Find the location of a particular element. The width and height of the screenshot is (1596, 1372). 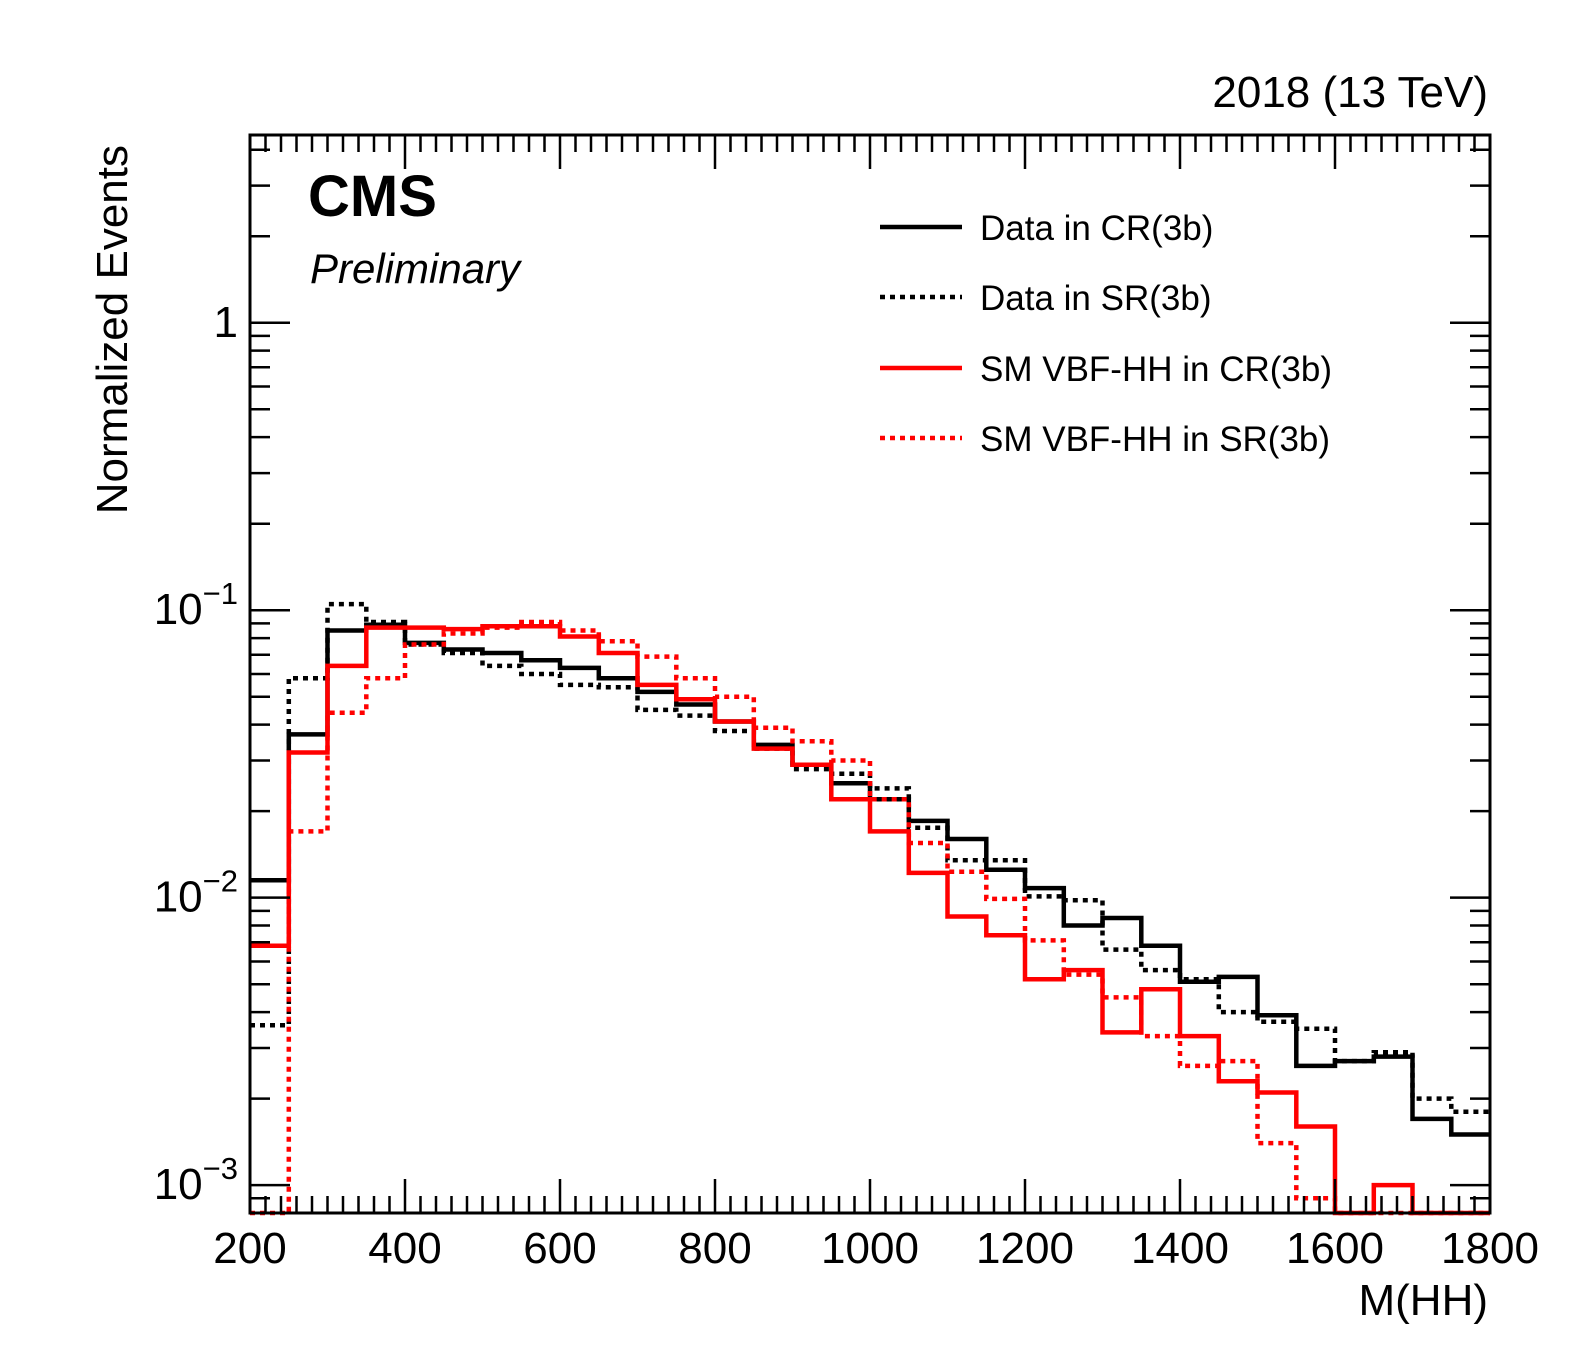

x-tick-label: 1800 is located at coordinates (1490, 1248).